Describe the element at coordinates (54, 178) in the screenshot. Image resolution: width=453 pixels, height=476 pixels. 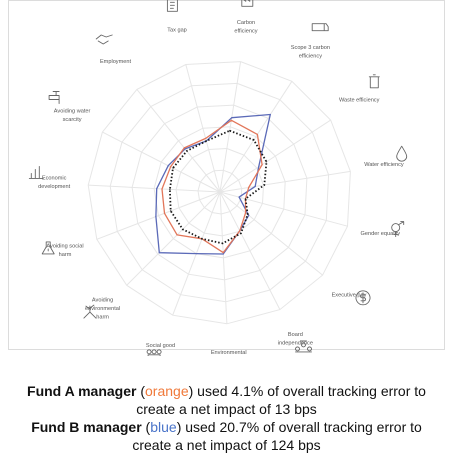
I see `axis-label-line: Economic` at that location.